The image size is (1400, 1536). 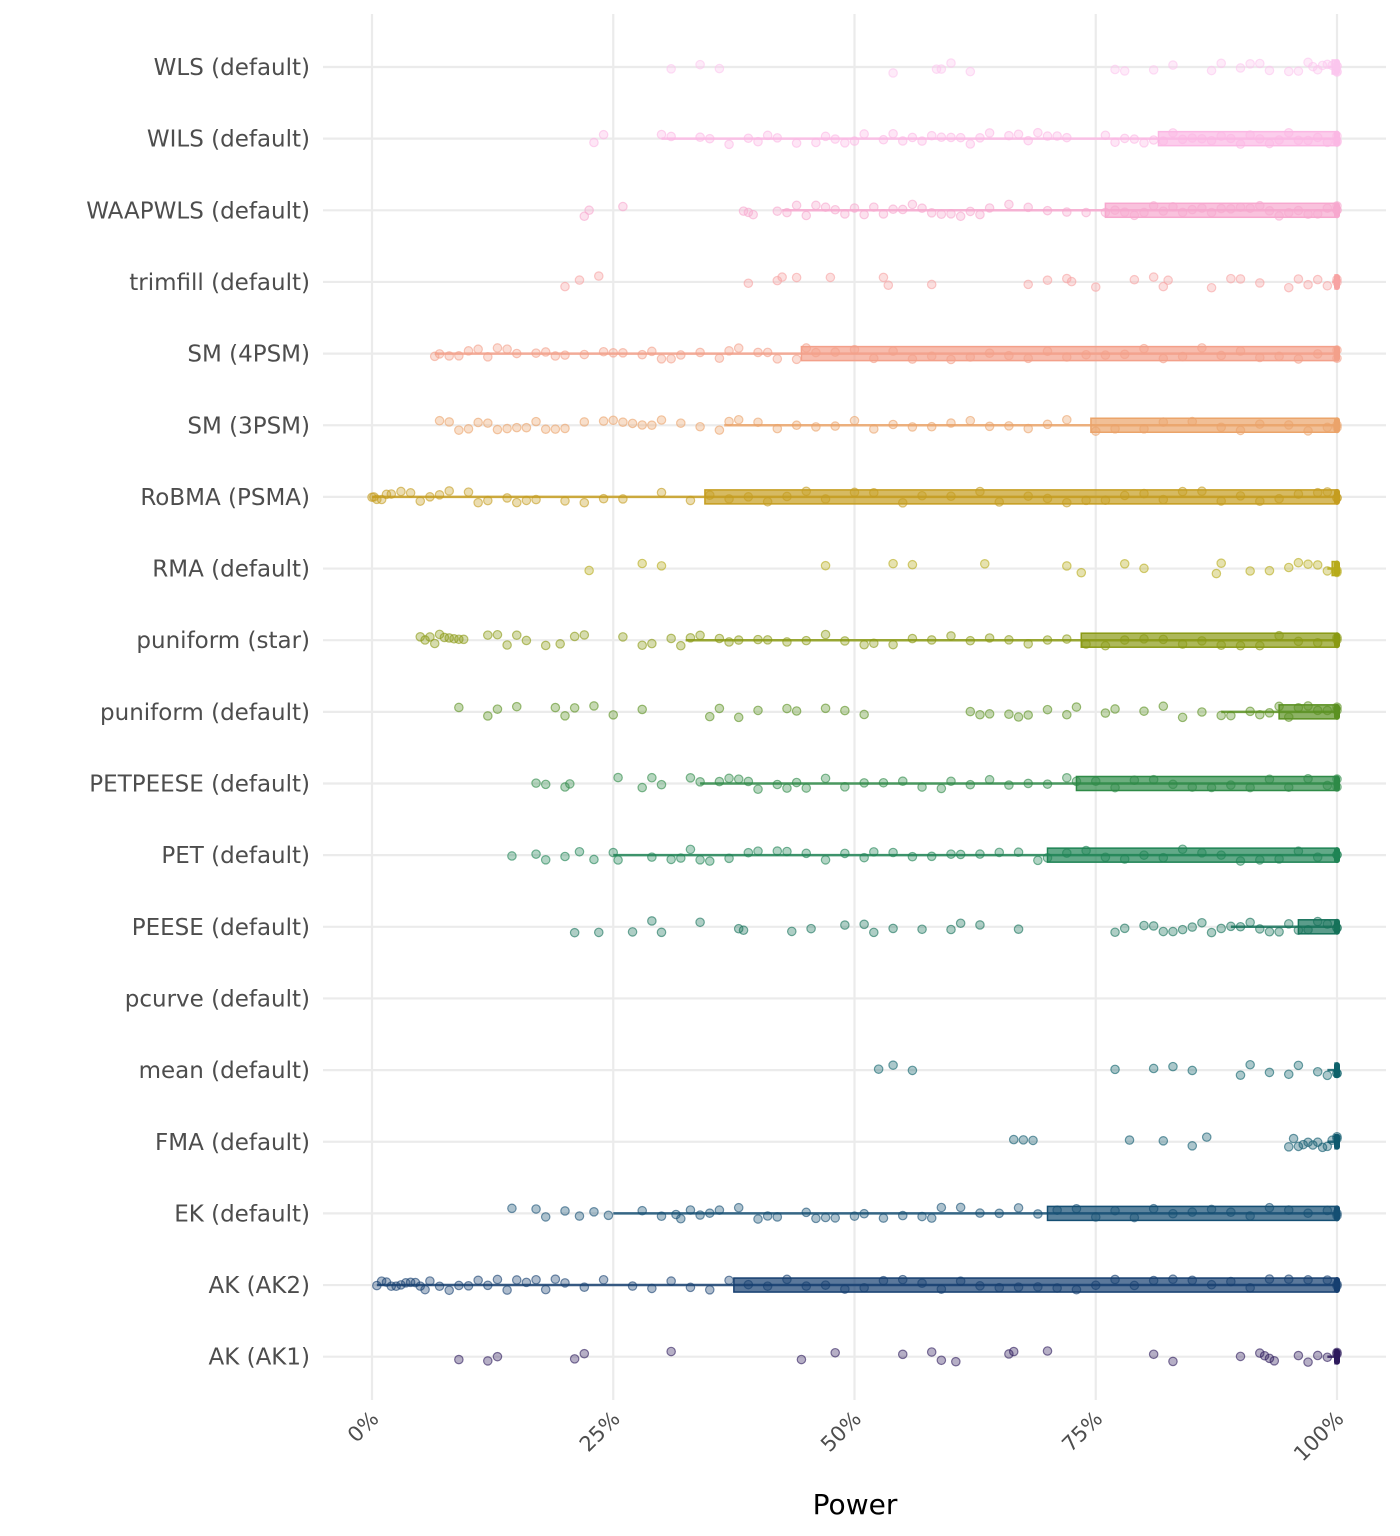 What do you see at coordinates (198, 211) in the screenshot?
I see `y-tick-label: WAAPWLS (default)` at bounding box center [198, 211].